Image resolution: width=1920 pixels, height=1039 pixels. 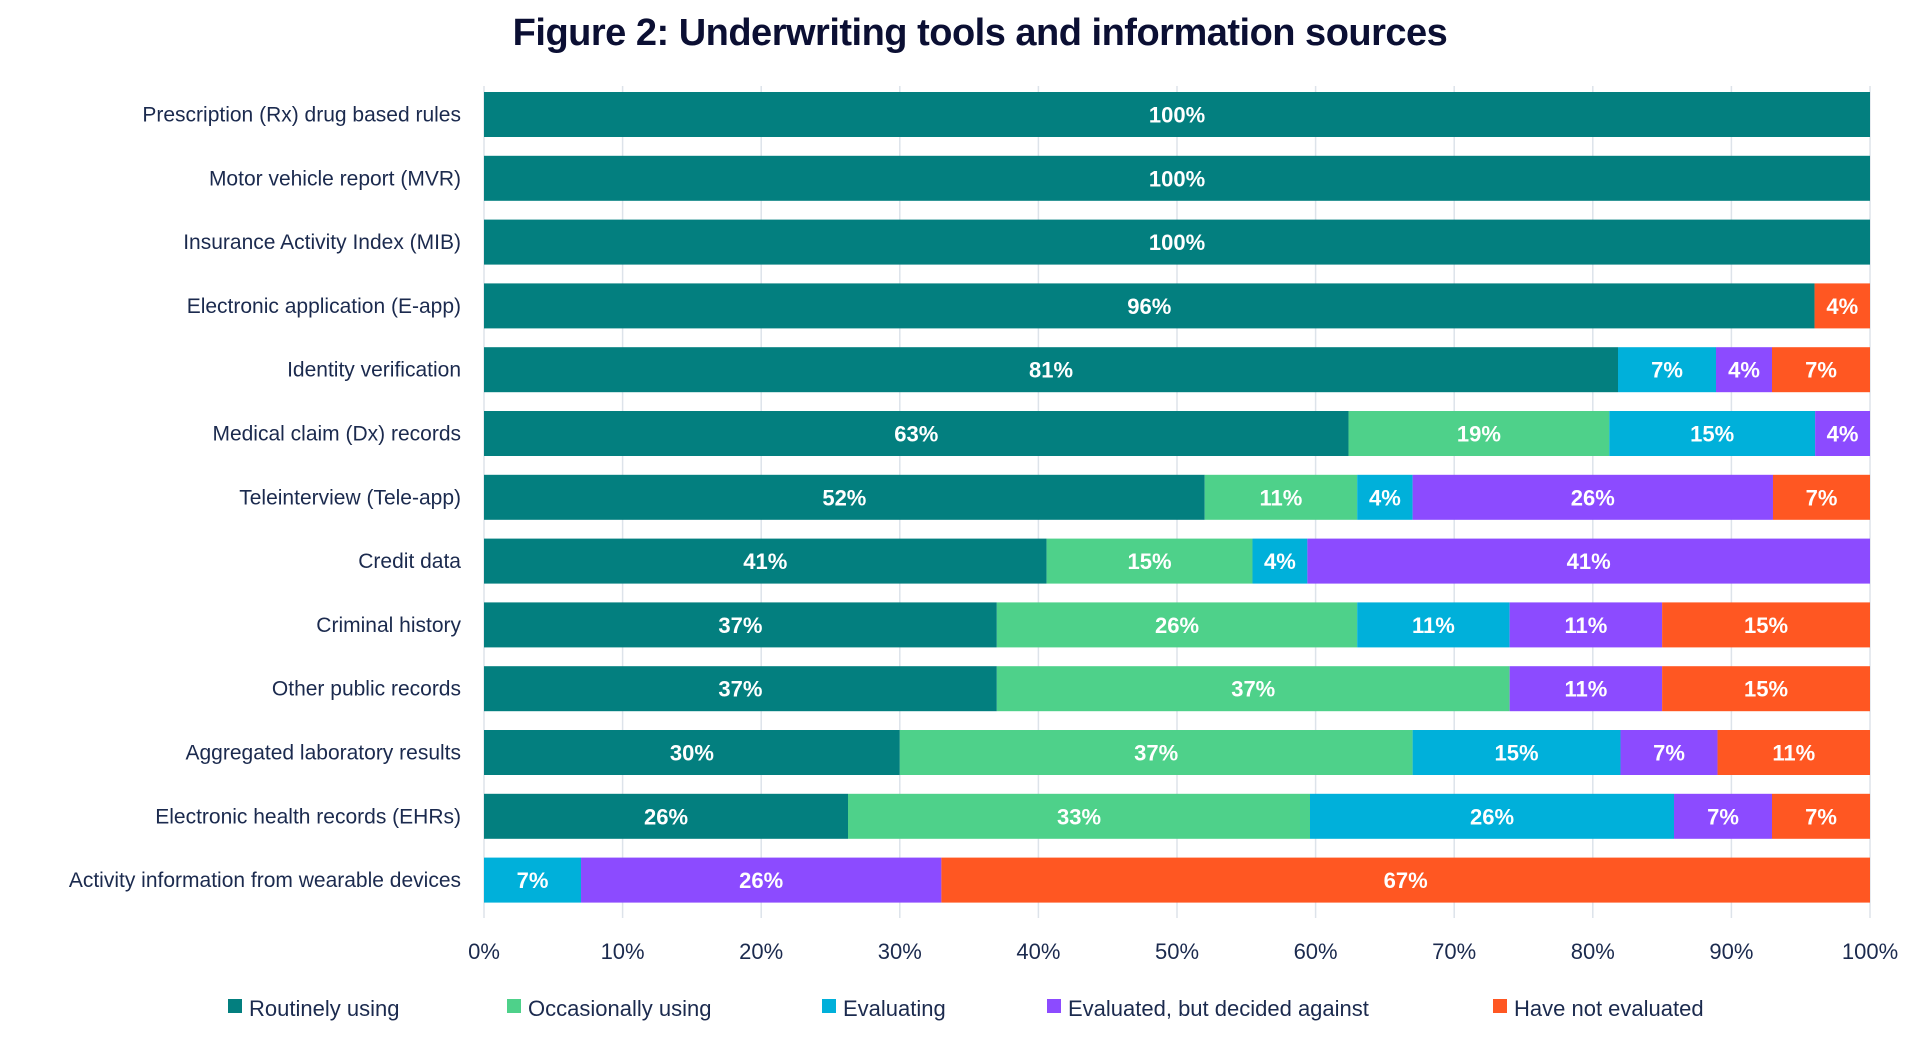 What do you see at coordinates (1609, 1008) in the screenshot?
I see `legend-label: Have not evaluated` at bounding box center [1609, 1008].